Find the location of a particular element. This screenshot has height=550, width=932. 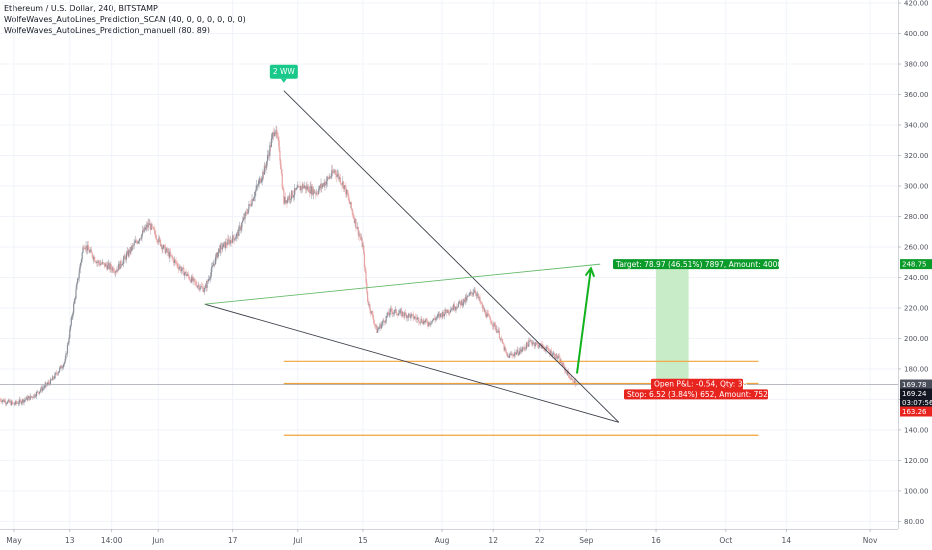

symbol-title: Ethereum / U.S. Dollar, 240, BITSTAMP is located at coordinates (81, 8).